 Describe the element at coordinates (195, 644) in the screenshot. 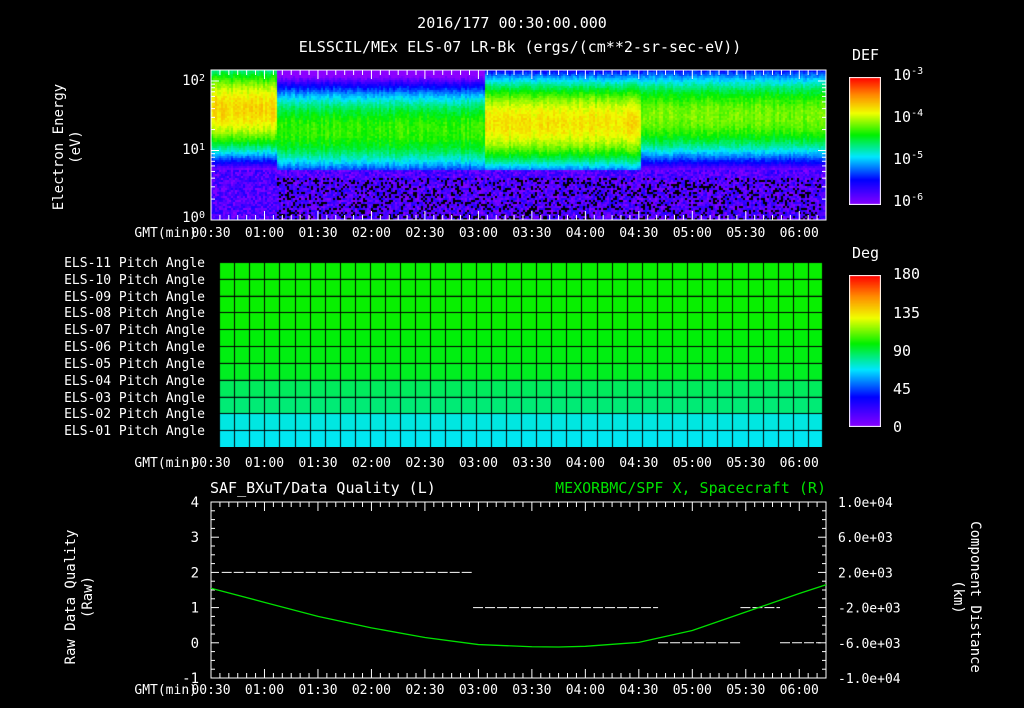

I see `quality-y-tick-label: 0` at that location.